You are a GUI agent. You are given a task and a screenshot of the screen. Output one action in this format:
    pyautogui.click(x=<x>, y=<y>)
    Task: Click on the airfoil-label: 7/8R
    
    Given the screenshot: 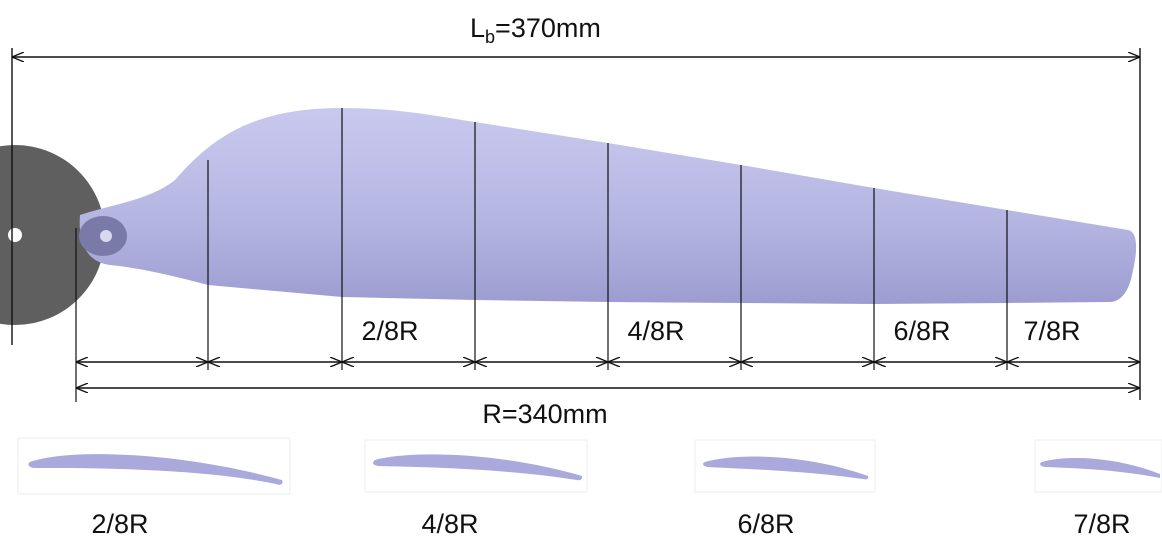 What is the action you would take?
    pyautogui.click(x=1101, y=524)
    